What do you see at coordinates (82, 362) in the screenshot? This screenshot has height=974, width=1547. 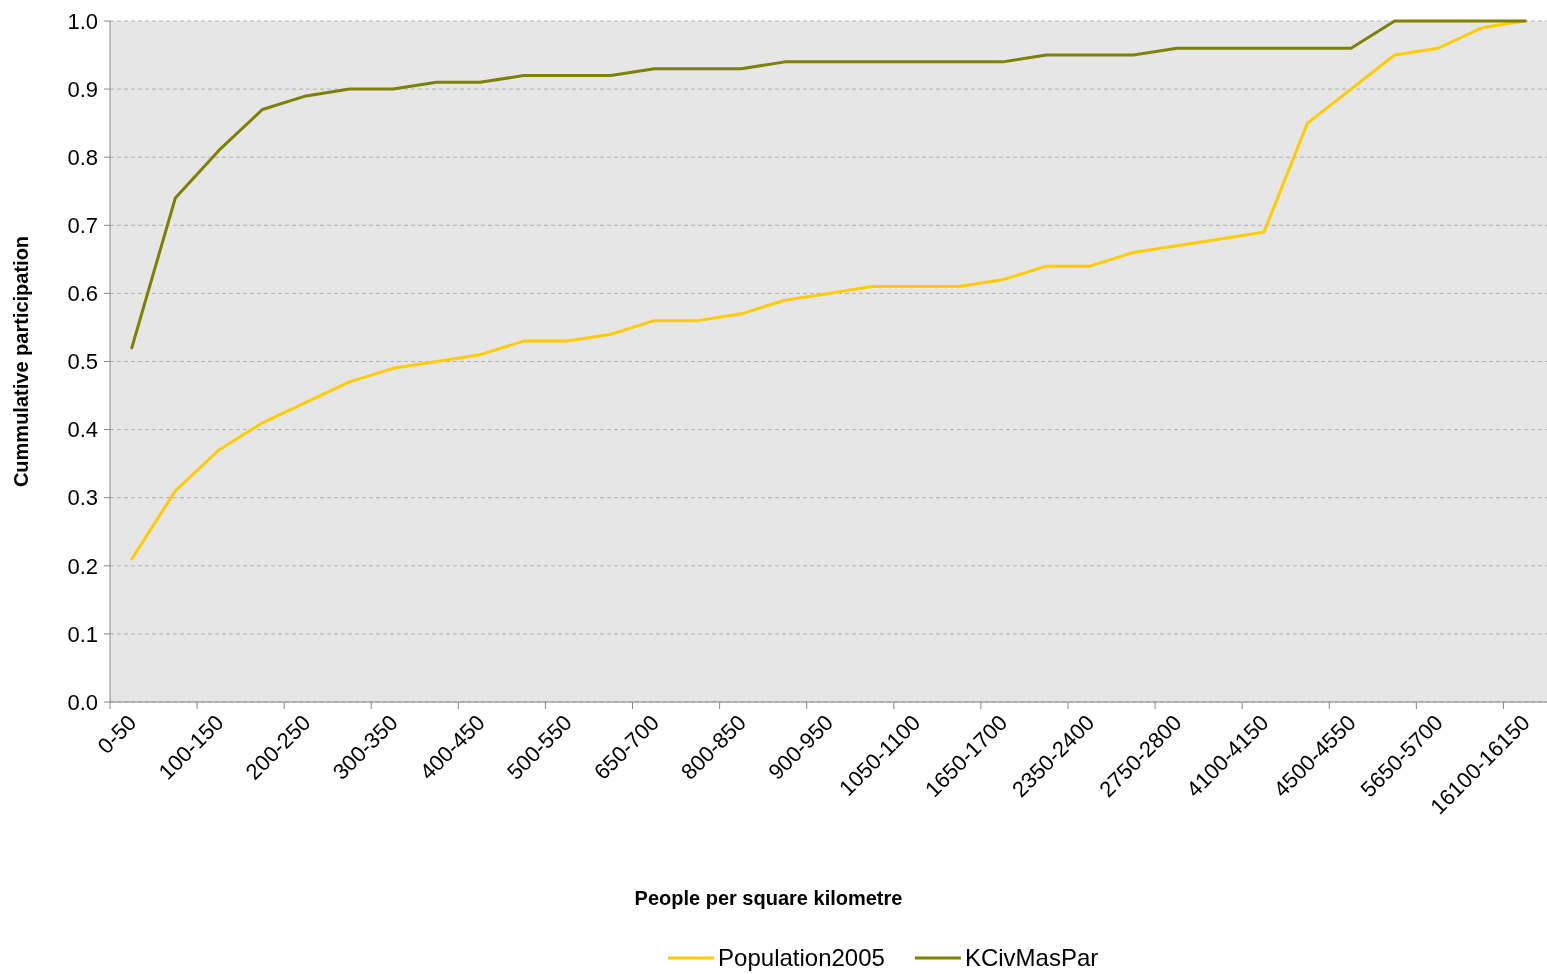 I see `y-tick-label: 0.5` at bounding box center [82, 362].